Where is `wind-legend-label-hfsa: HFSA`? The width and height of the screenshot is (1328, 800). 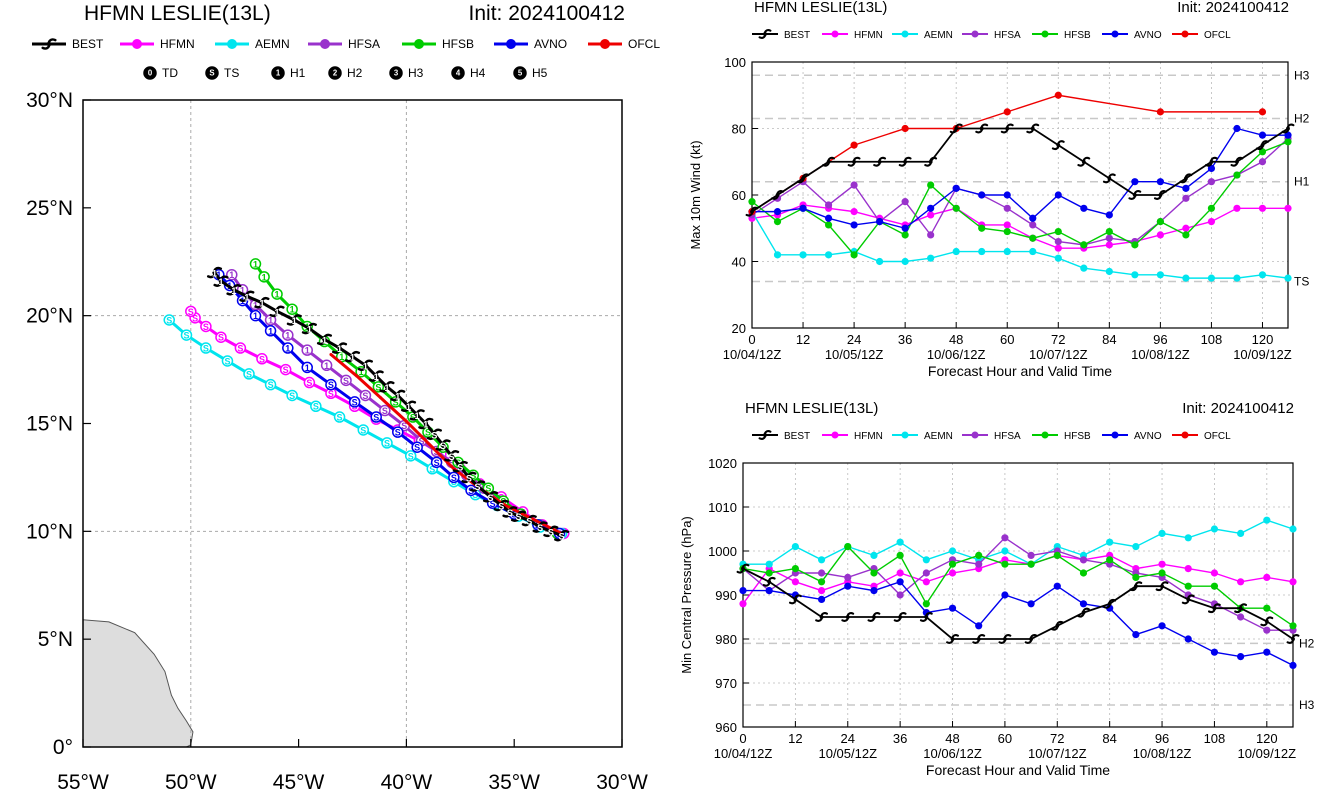 wind-legend-label-hfsa: HFSA is located at coordinates (1007, 35).